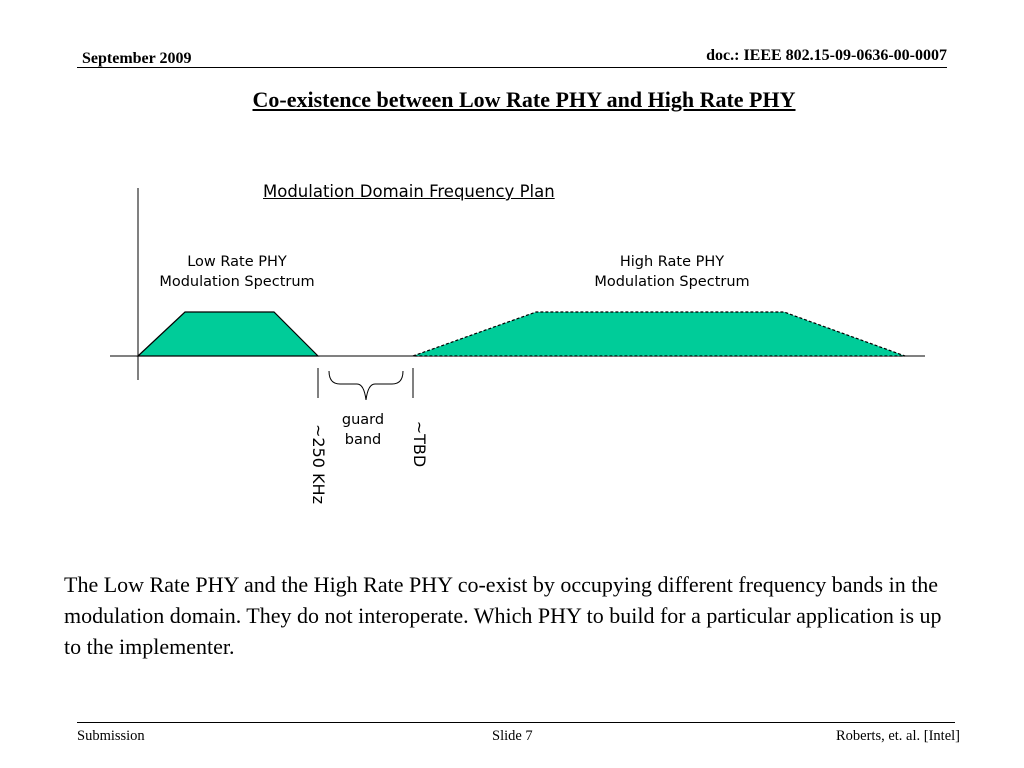  What do you see at coordinates (897, 736) in the screenshot?
I see `footer-authors: Roberts, et. al. [Intel]` at bounding box center [897, 736].